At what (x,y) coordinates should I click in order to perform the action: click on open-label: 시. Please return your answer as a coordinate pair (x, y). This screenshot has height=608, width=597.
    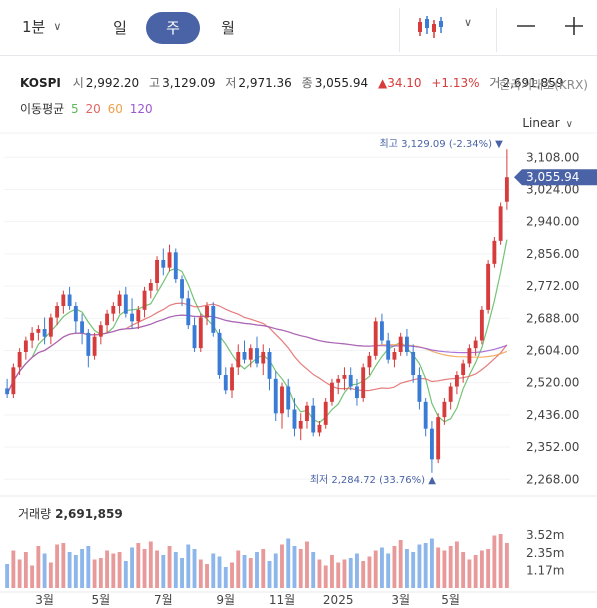
    Looking at the image, I should click on (78, 83).